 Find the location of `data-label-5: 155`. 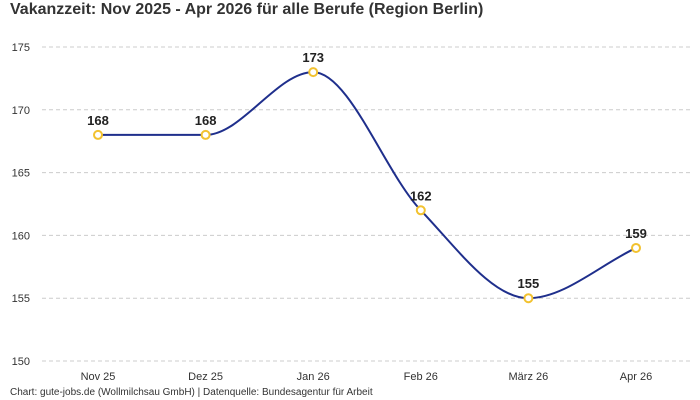

data-label-5: 155 is located at coordinates (529, 283).